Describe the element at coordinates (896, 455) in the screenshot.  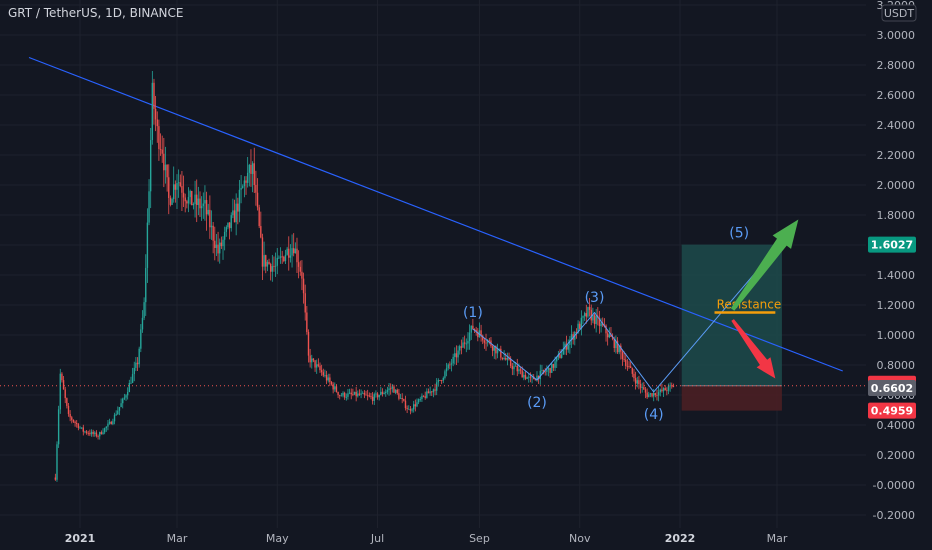
I see `y-axis-tick-label: 0.2000` at that location.